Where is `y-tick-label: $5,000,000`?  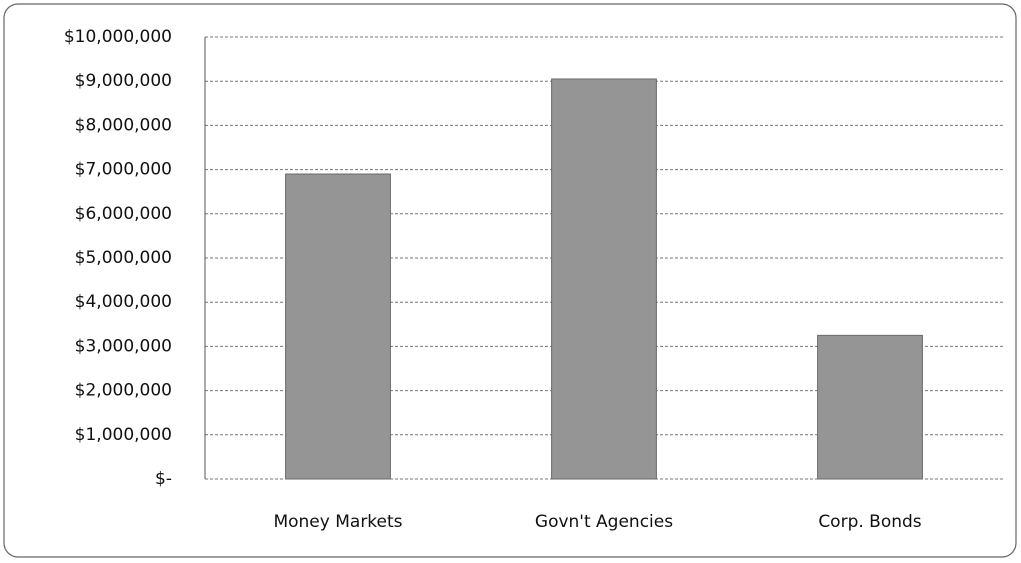 y-tick-label: $5,000,000 is located at coordinates (123, 258).